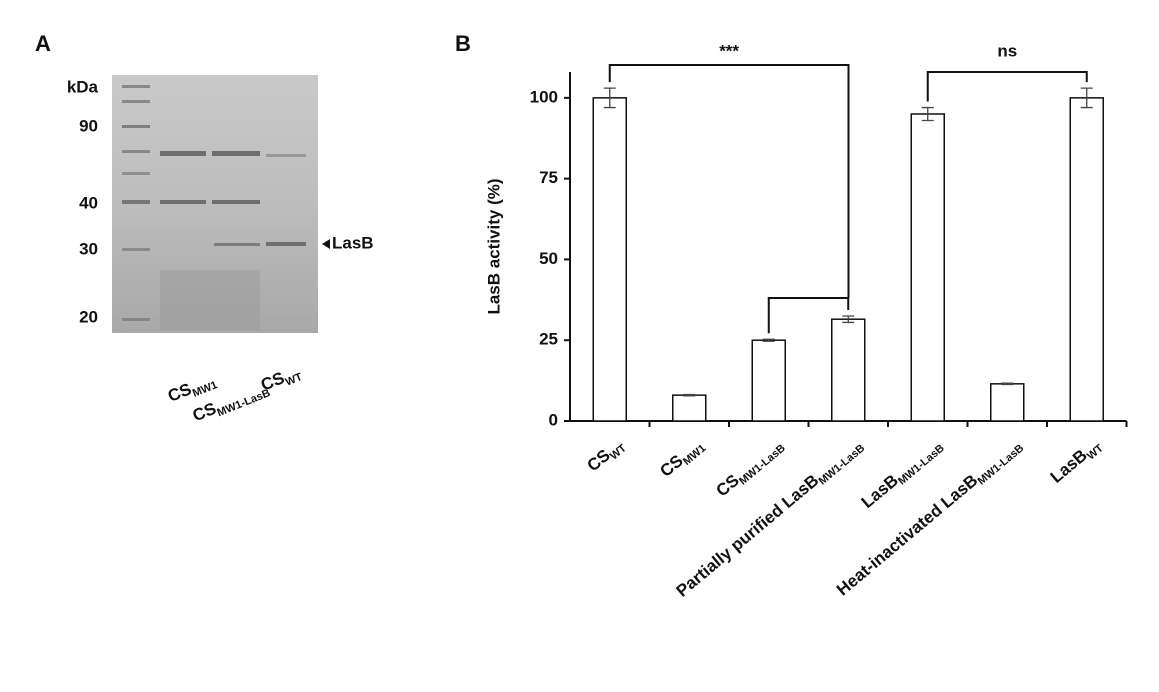 The width and height of the screenshot is (1159, 692). What do you see at coordinates (83, 86) in the screenshot?
I see `gel-unit: kDa` at bounding box center [83, 86].